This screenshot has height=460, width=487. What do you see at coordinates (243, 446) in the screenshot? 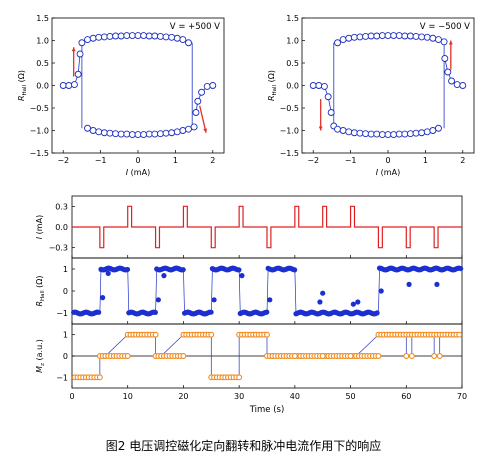
I see `figure-caption: 图2 电压调控磁化定向翻转和脉冲电流作用下的响应` at bounding box center [243, 446].